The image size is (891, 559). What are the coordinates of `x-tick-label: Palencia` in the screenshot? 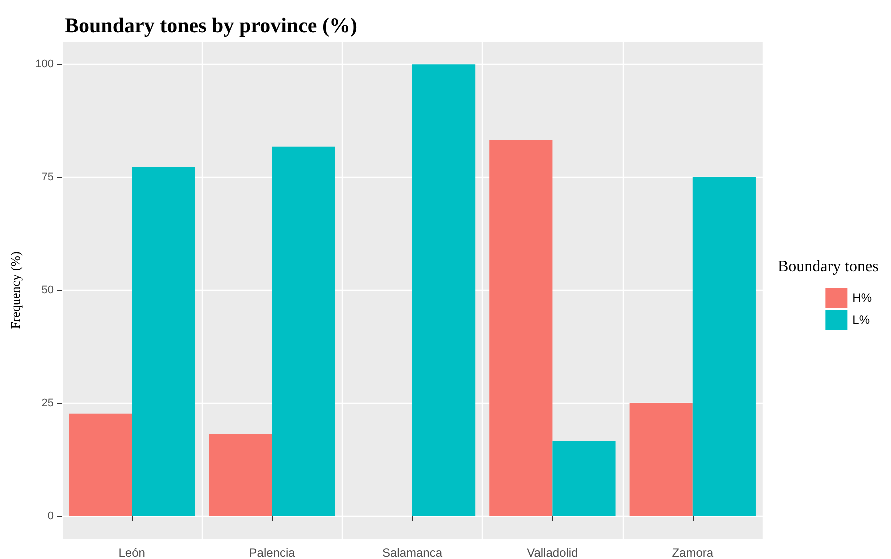 It's located at (272, 552).